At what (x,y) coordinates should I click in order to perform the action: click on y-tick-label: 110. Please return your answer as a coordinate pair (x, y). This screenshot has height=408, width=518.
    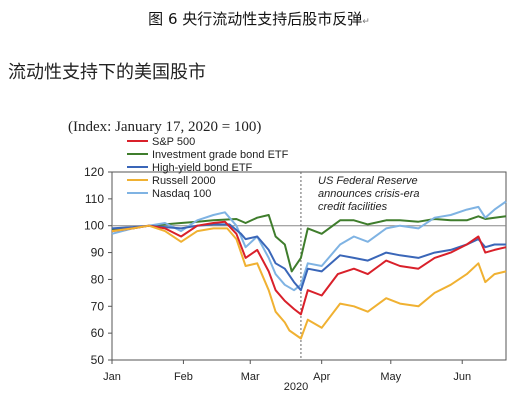
    Looking at the image, I should click on (94, 199).